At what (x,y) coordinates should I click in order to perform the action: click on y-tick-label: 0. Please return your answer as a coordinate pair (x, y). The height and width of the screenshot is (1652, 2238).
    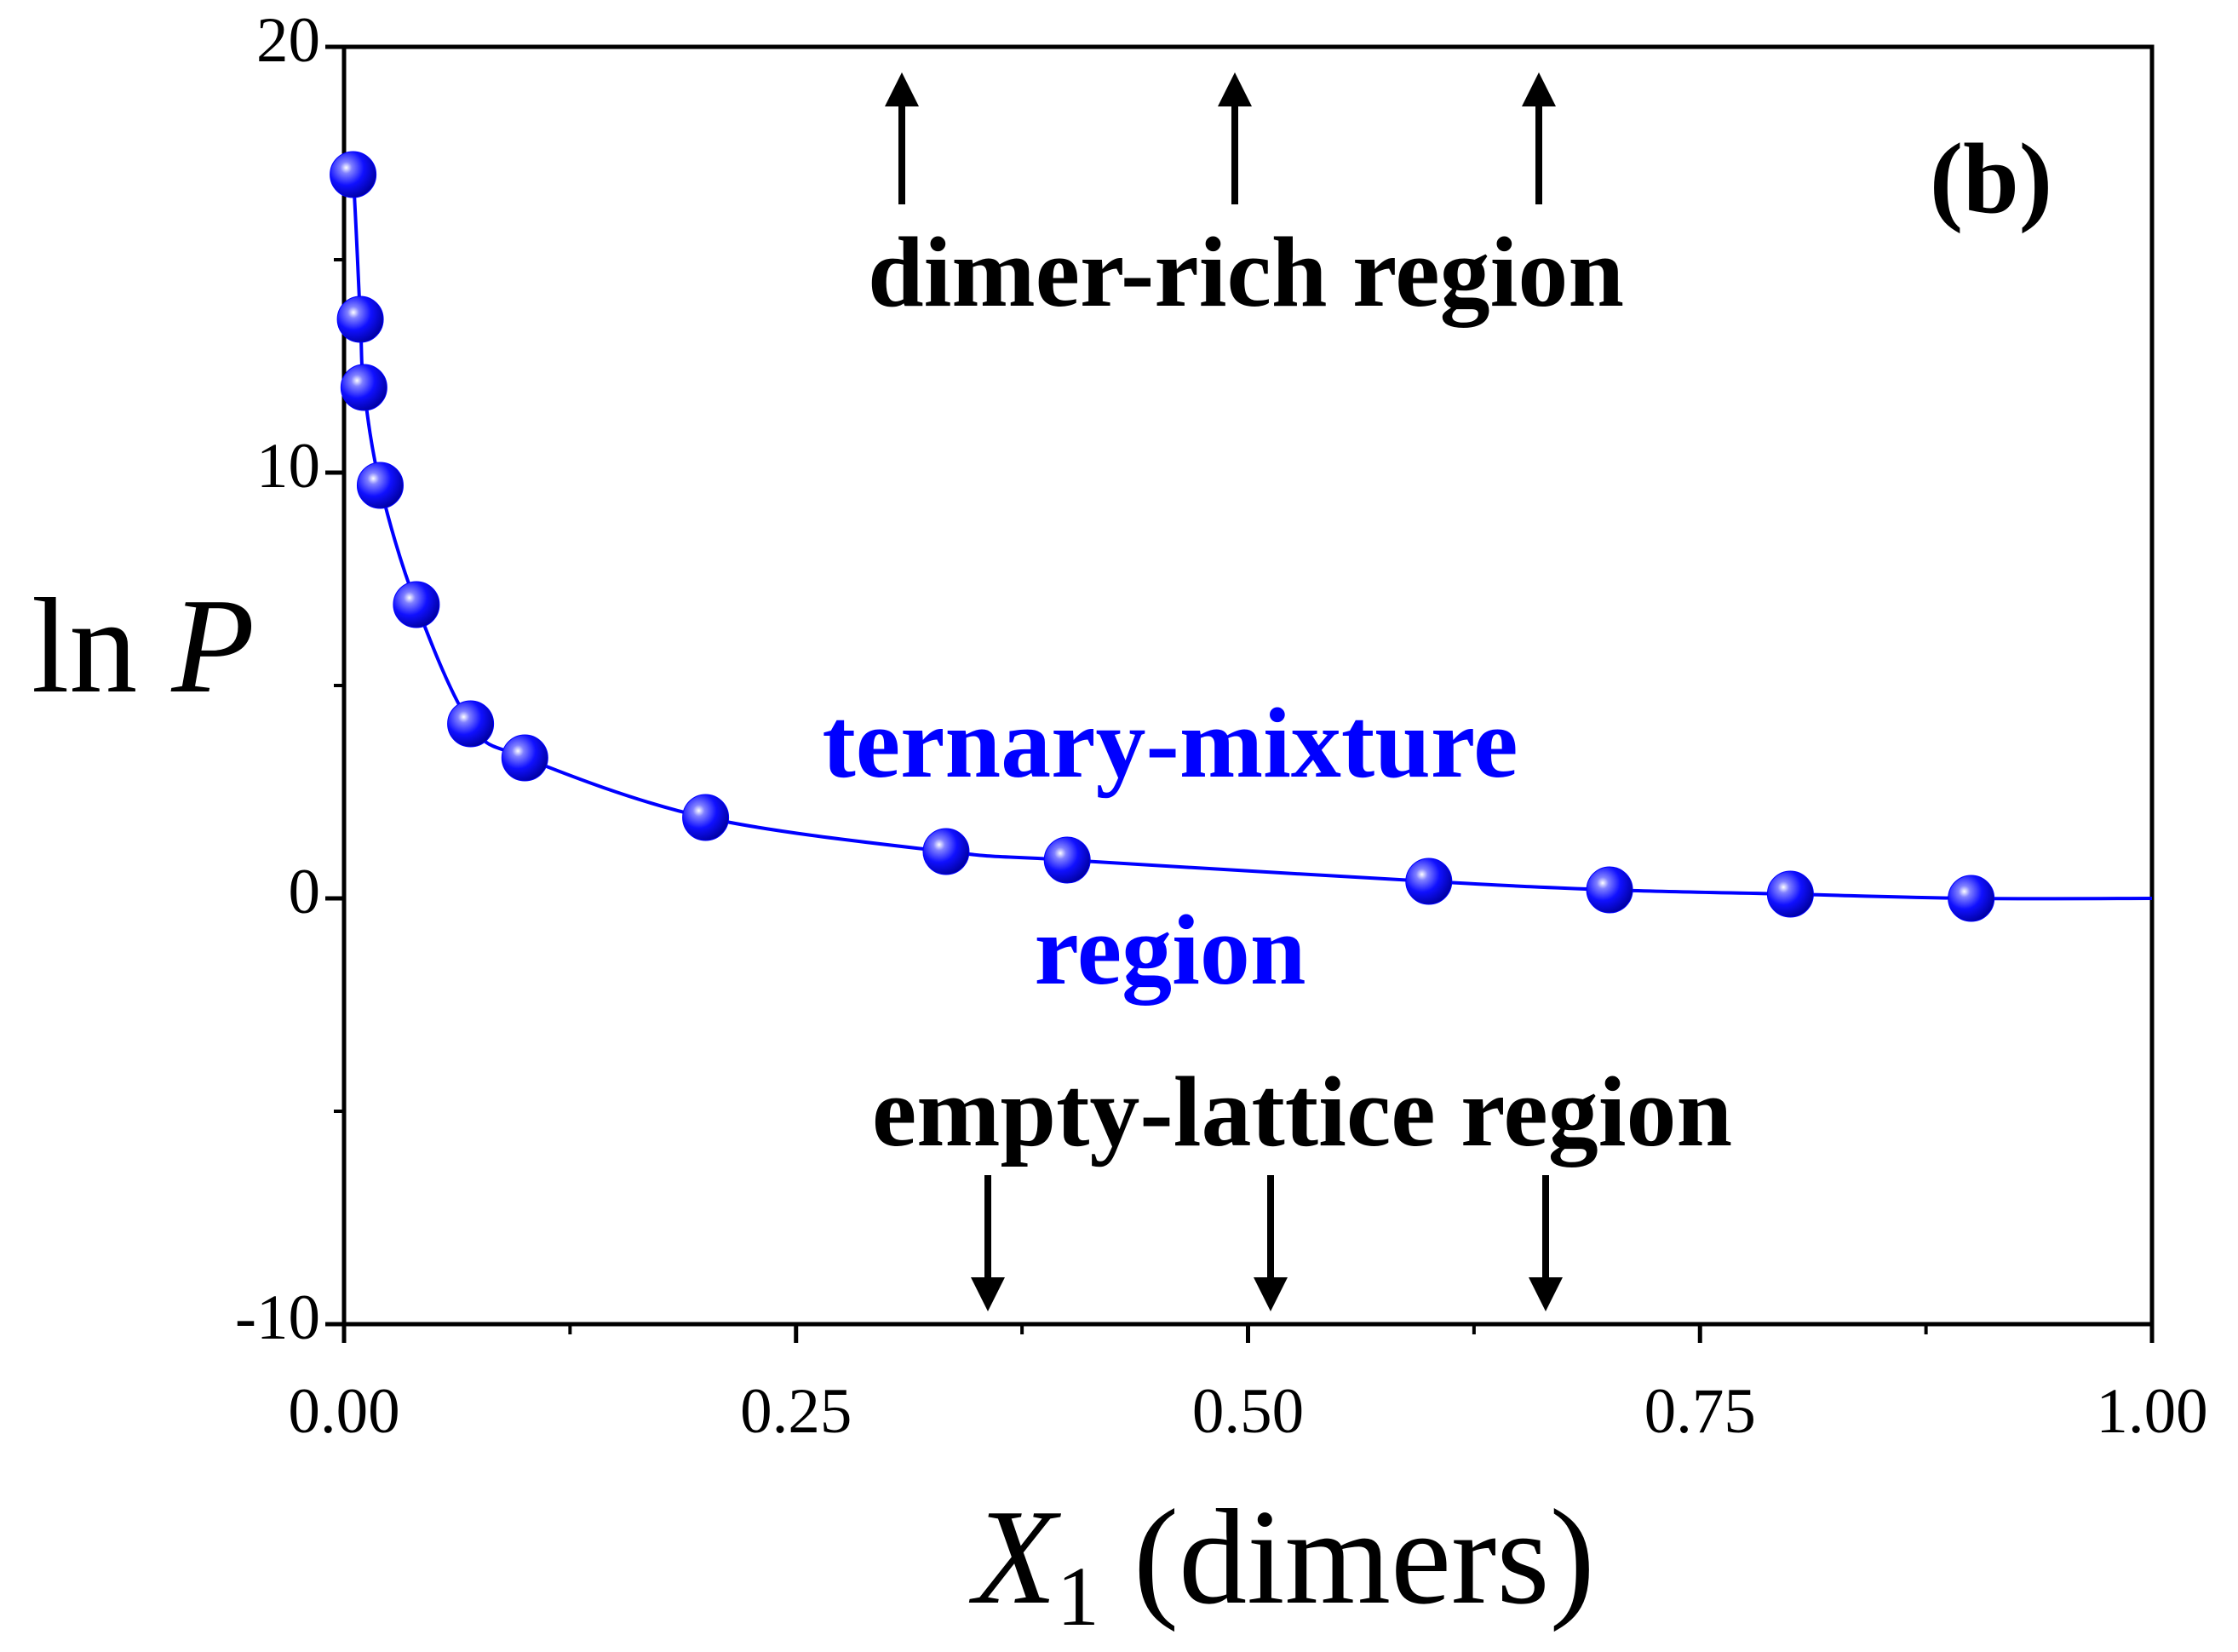
    Looking at the image, I should click on (305, 892).